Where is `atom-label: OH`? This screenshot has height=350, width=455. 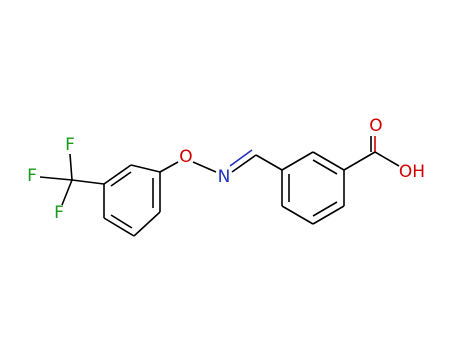 atom-label: OH is located at coordinates (412, 172).